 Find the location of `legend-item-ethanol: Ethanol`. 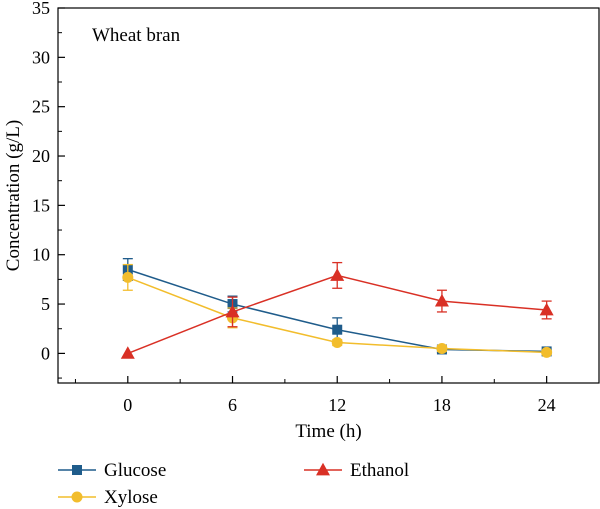

legend-item-ethanol: Ethanol is located at coordinates (356, 470).